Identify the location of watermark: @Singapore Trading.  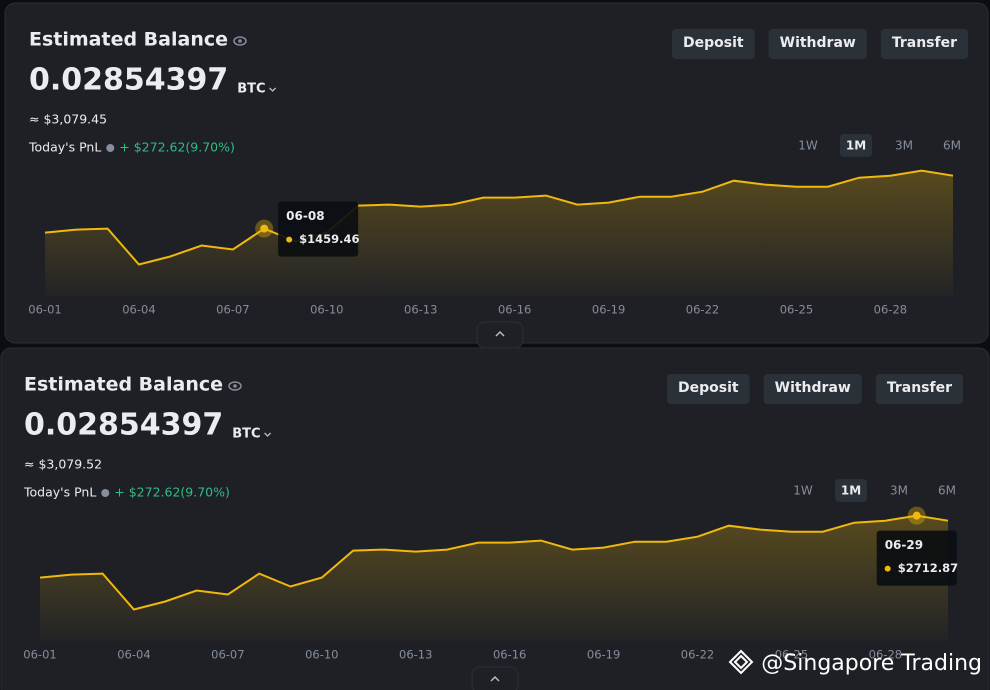
(871, 663).